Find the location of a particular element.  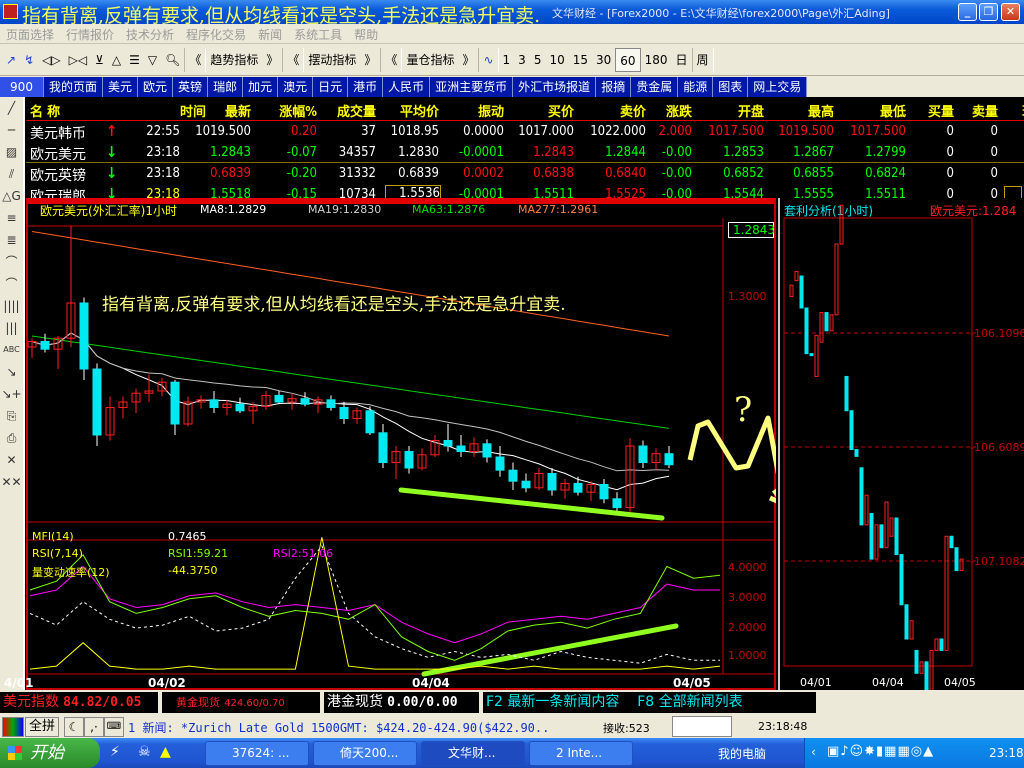

column-header: 最高 is located at coordinates (820, 112).